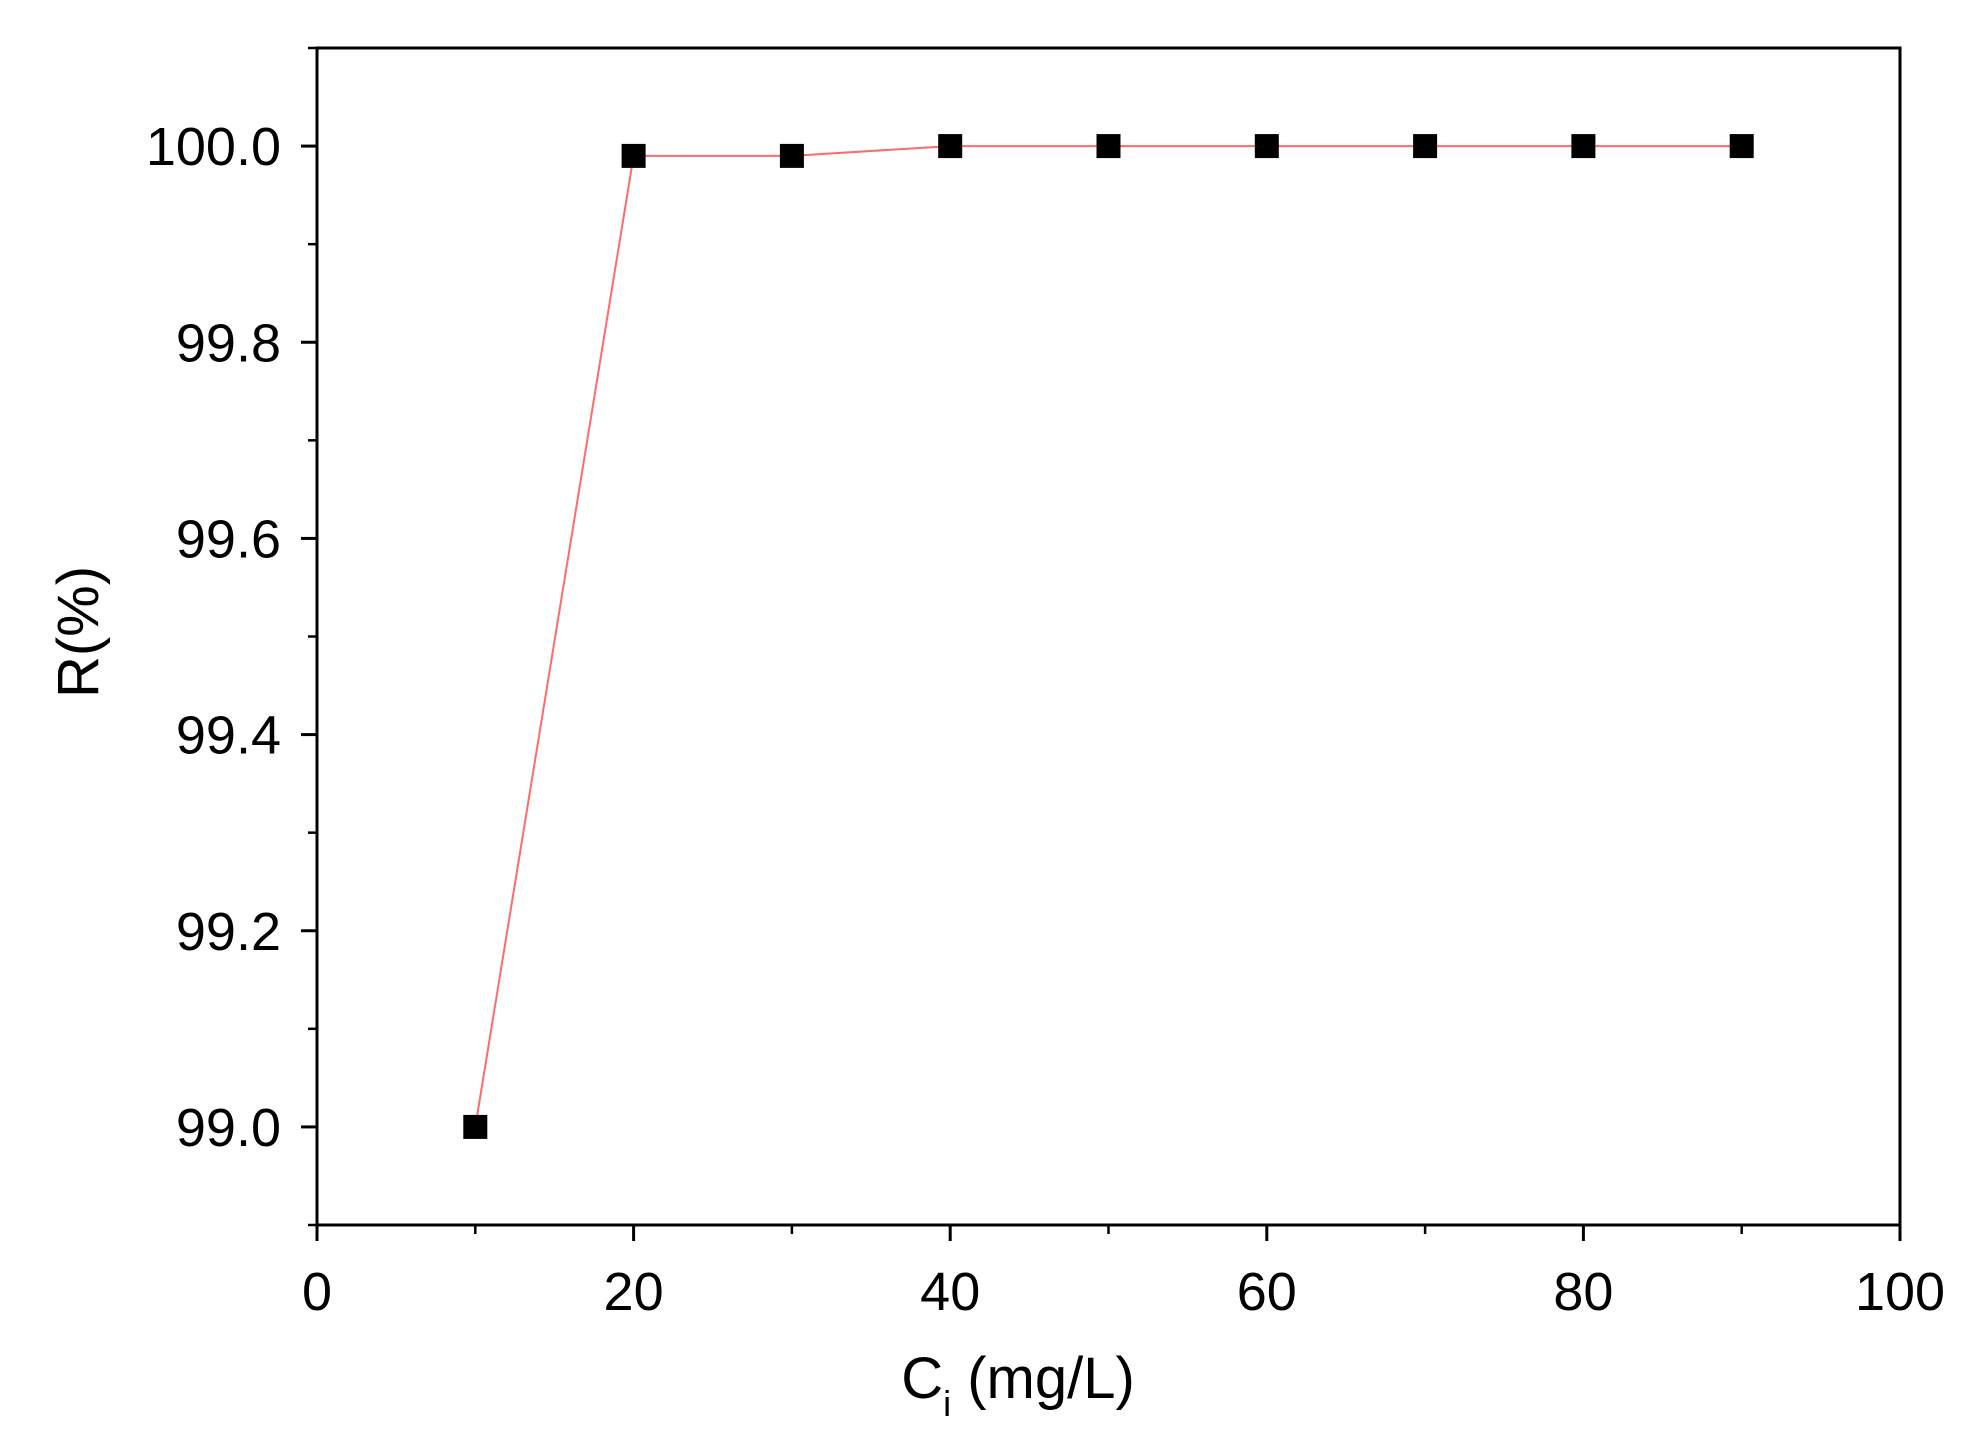 The height and width of the screenshot is (1432, 1980). I want to click on y-axis-title: R(%), so click(78, 632).